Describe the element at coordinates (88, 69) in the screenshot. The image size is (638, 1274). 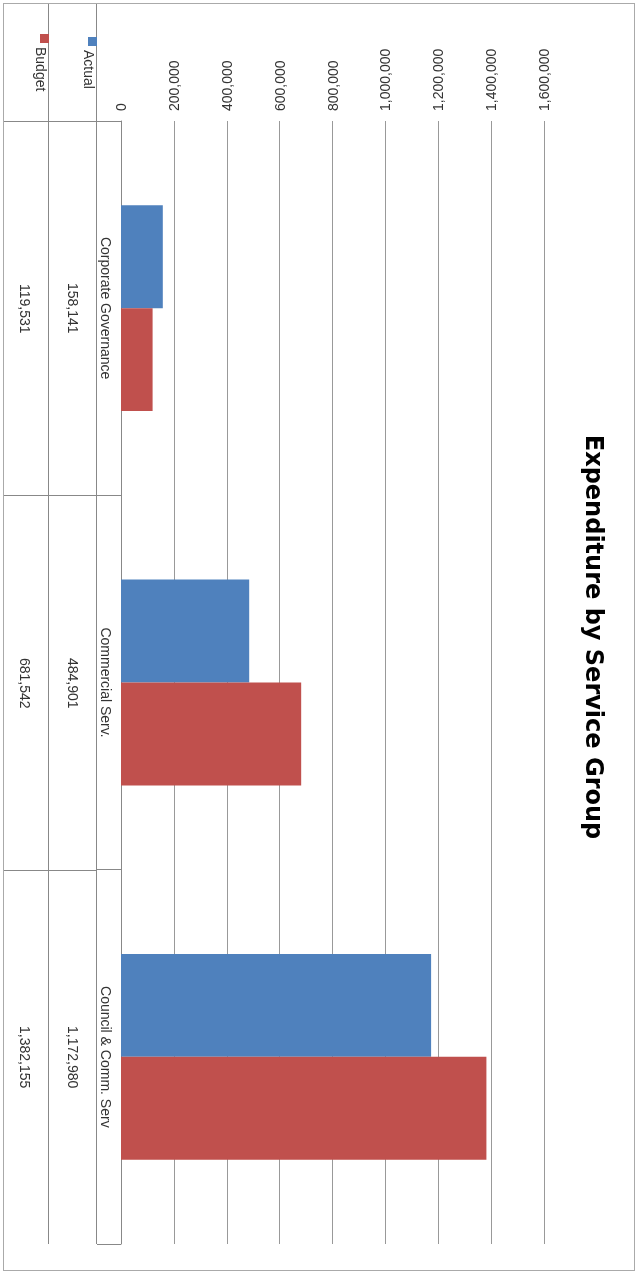
I see `legend-label: Actual` at that location.